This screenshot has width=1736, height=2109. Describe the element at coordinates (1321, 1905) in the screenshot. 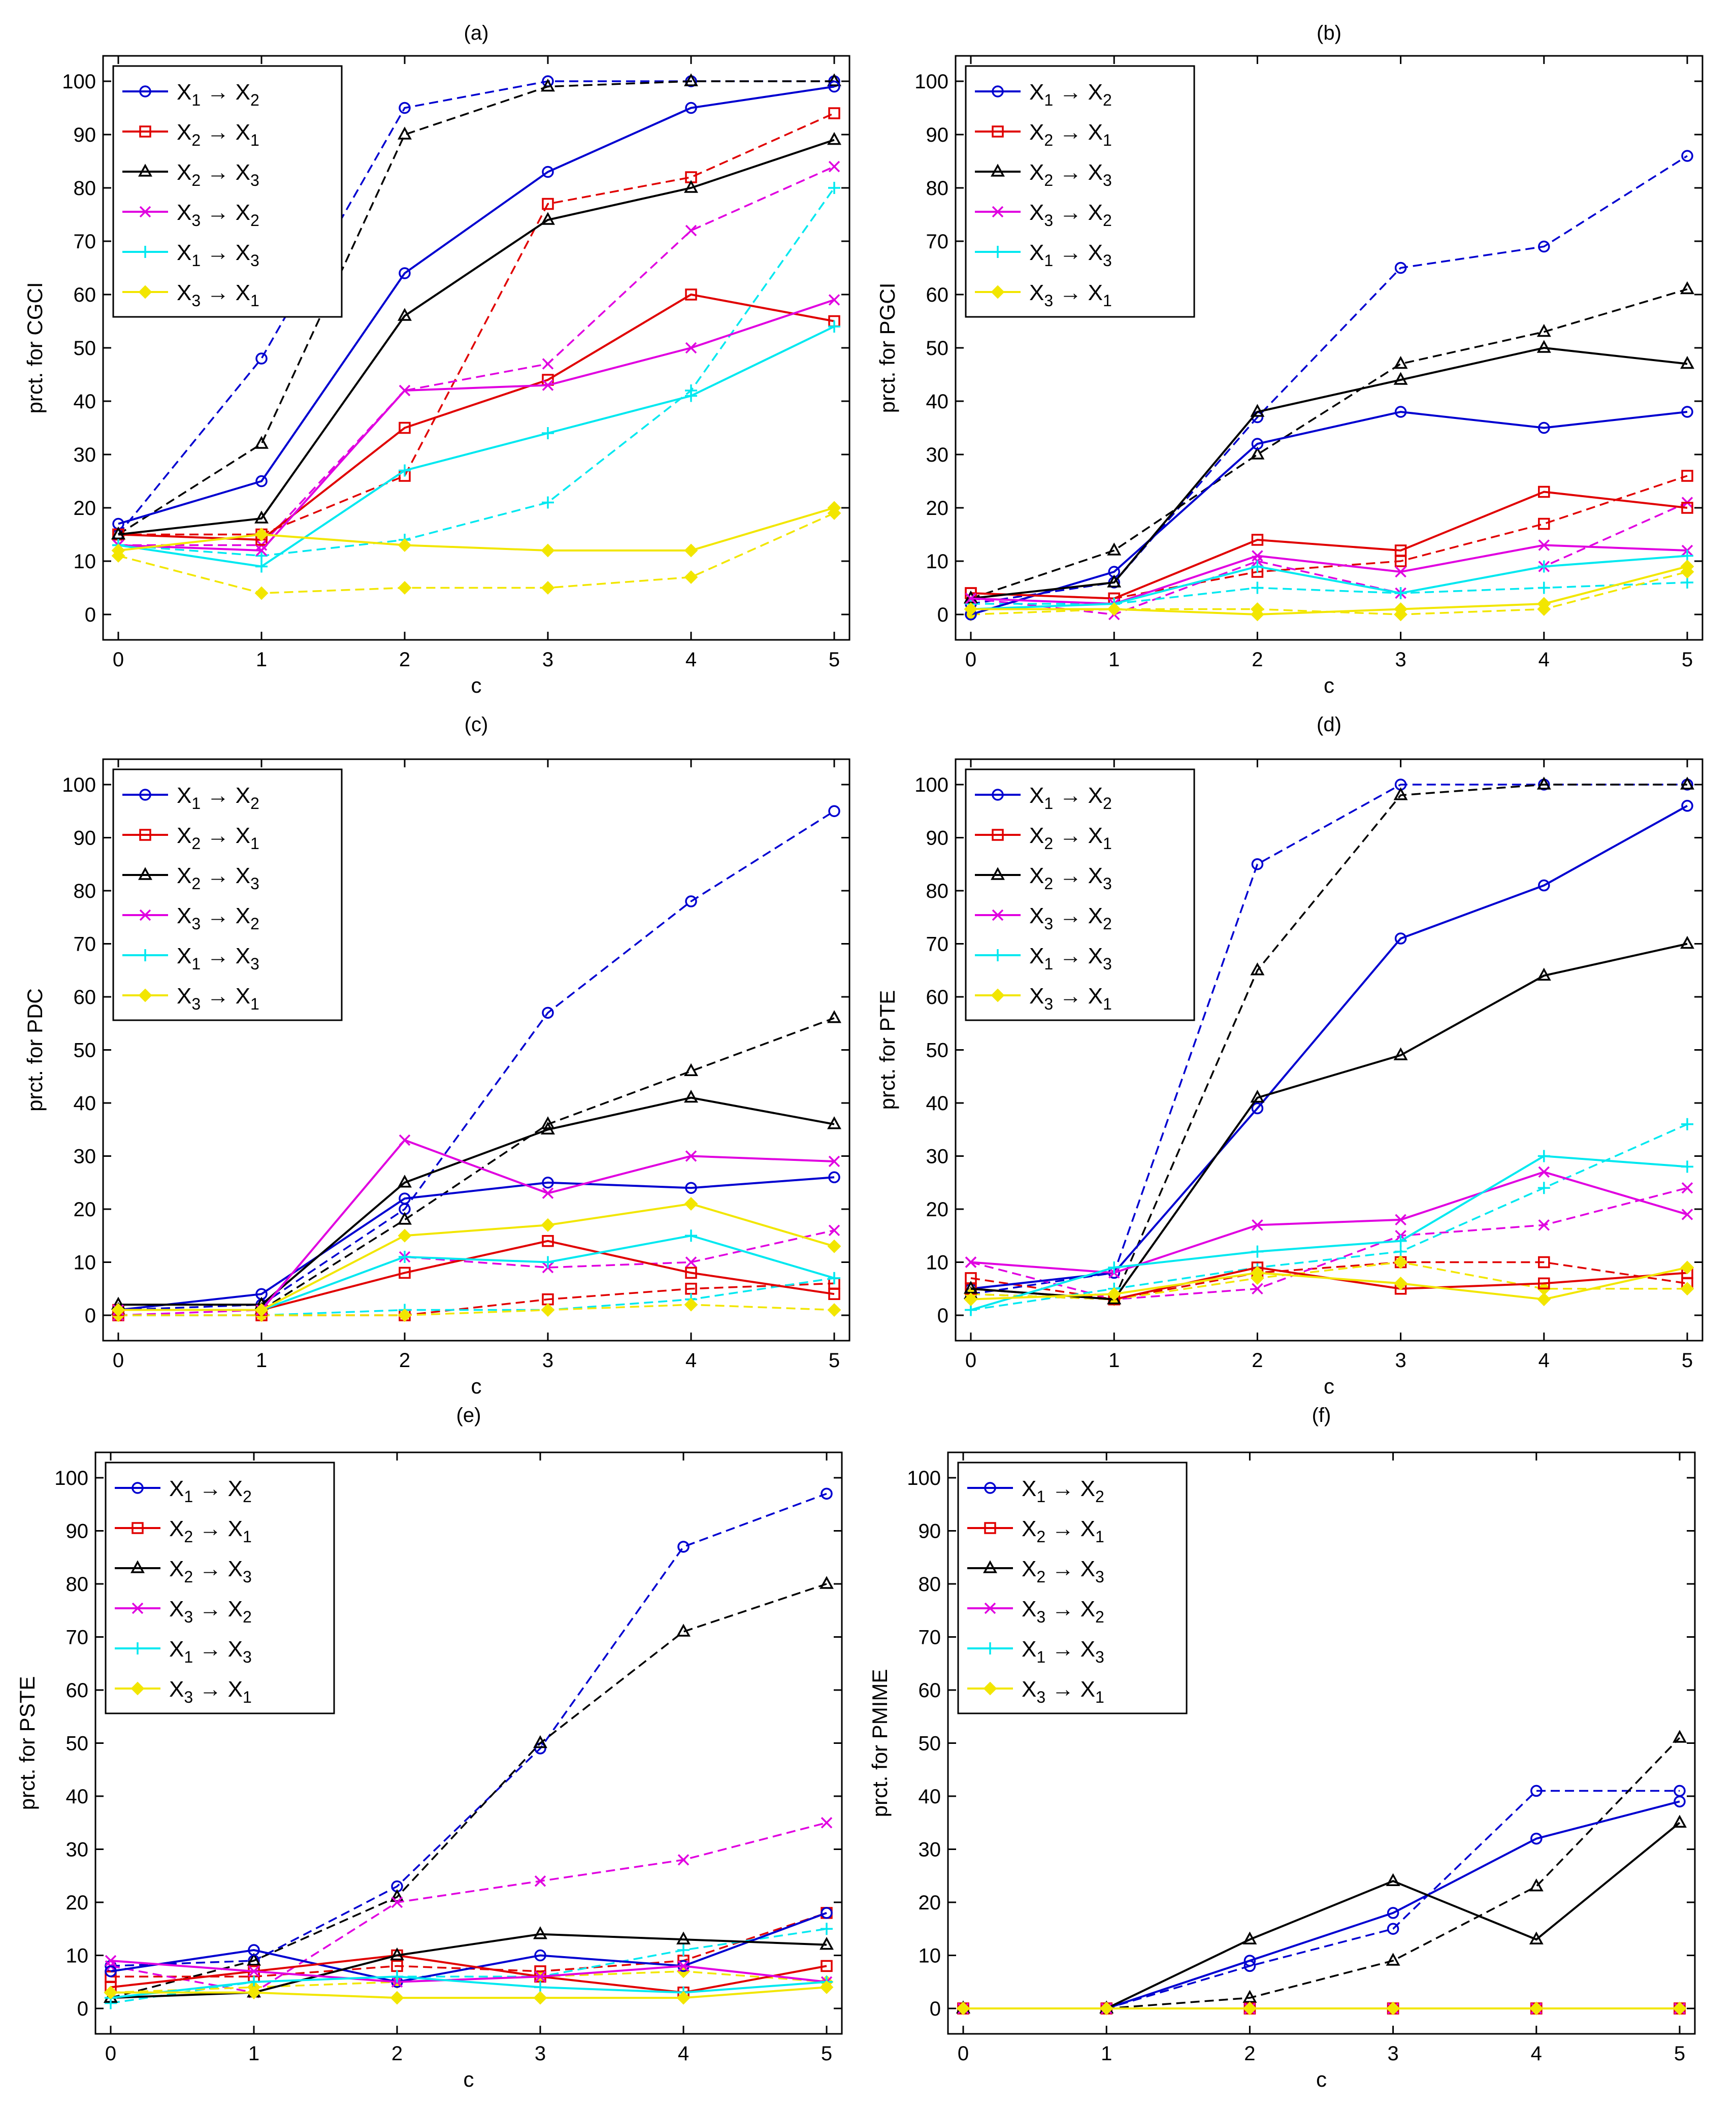

I see `series-x1-x2-solid` at that location.